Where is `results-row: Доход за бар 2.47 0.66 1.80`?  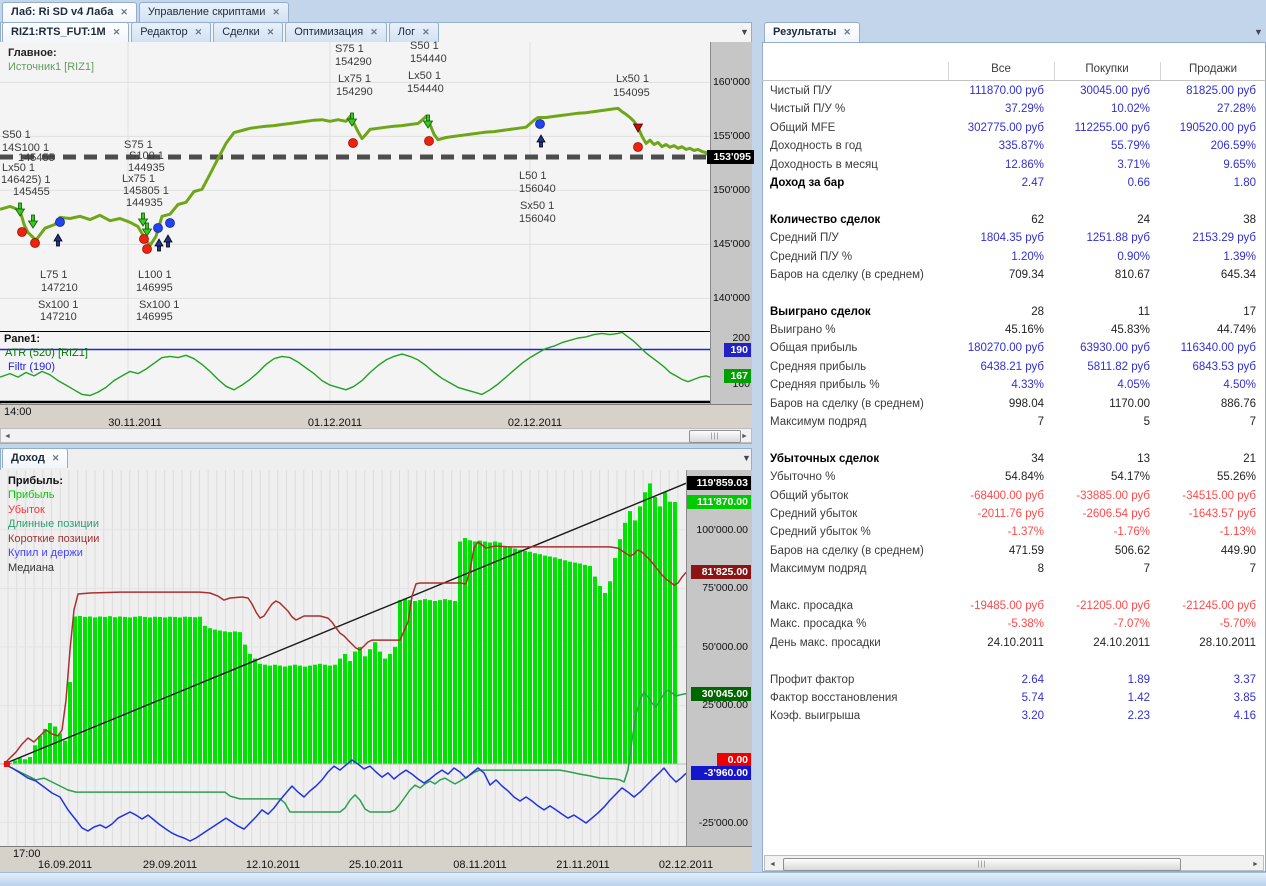 results-row: Доход за бар 2.47 0.66 1.80 is located at coordinates (1014, 183).